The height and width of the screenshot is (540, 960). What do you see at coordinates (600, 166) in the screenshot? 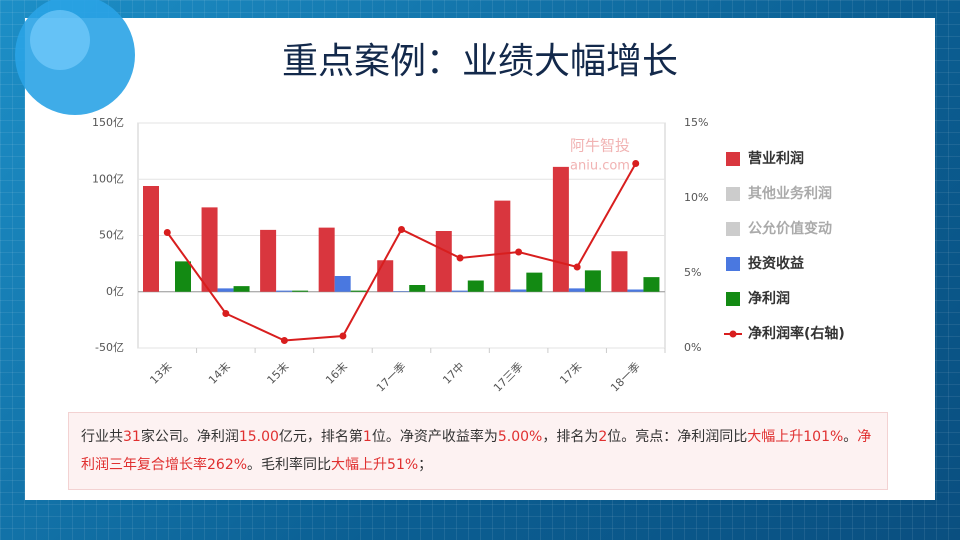
I see `watermark: aniu.com` at bounding box center [600, 166].